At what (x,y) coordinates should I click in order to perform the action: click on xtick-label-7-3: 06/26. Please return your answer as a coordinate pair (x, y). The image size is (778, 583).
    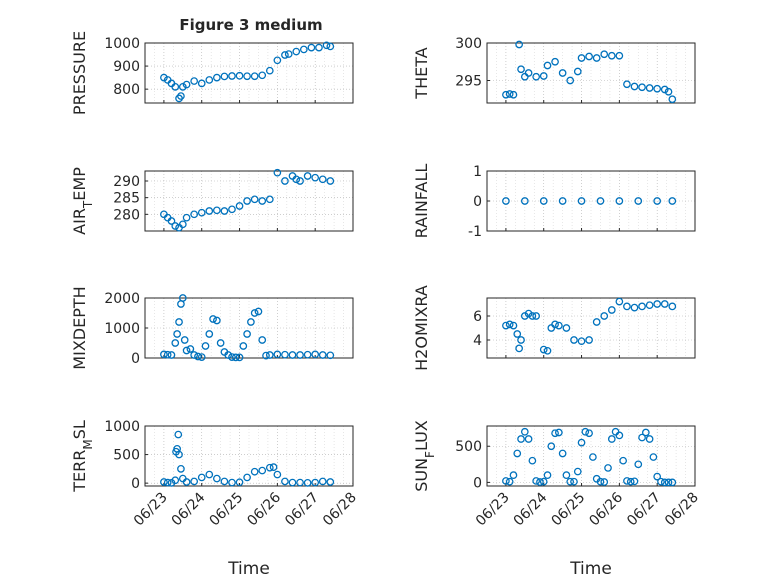
    Looking at the image, I should click on (606, 509).